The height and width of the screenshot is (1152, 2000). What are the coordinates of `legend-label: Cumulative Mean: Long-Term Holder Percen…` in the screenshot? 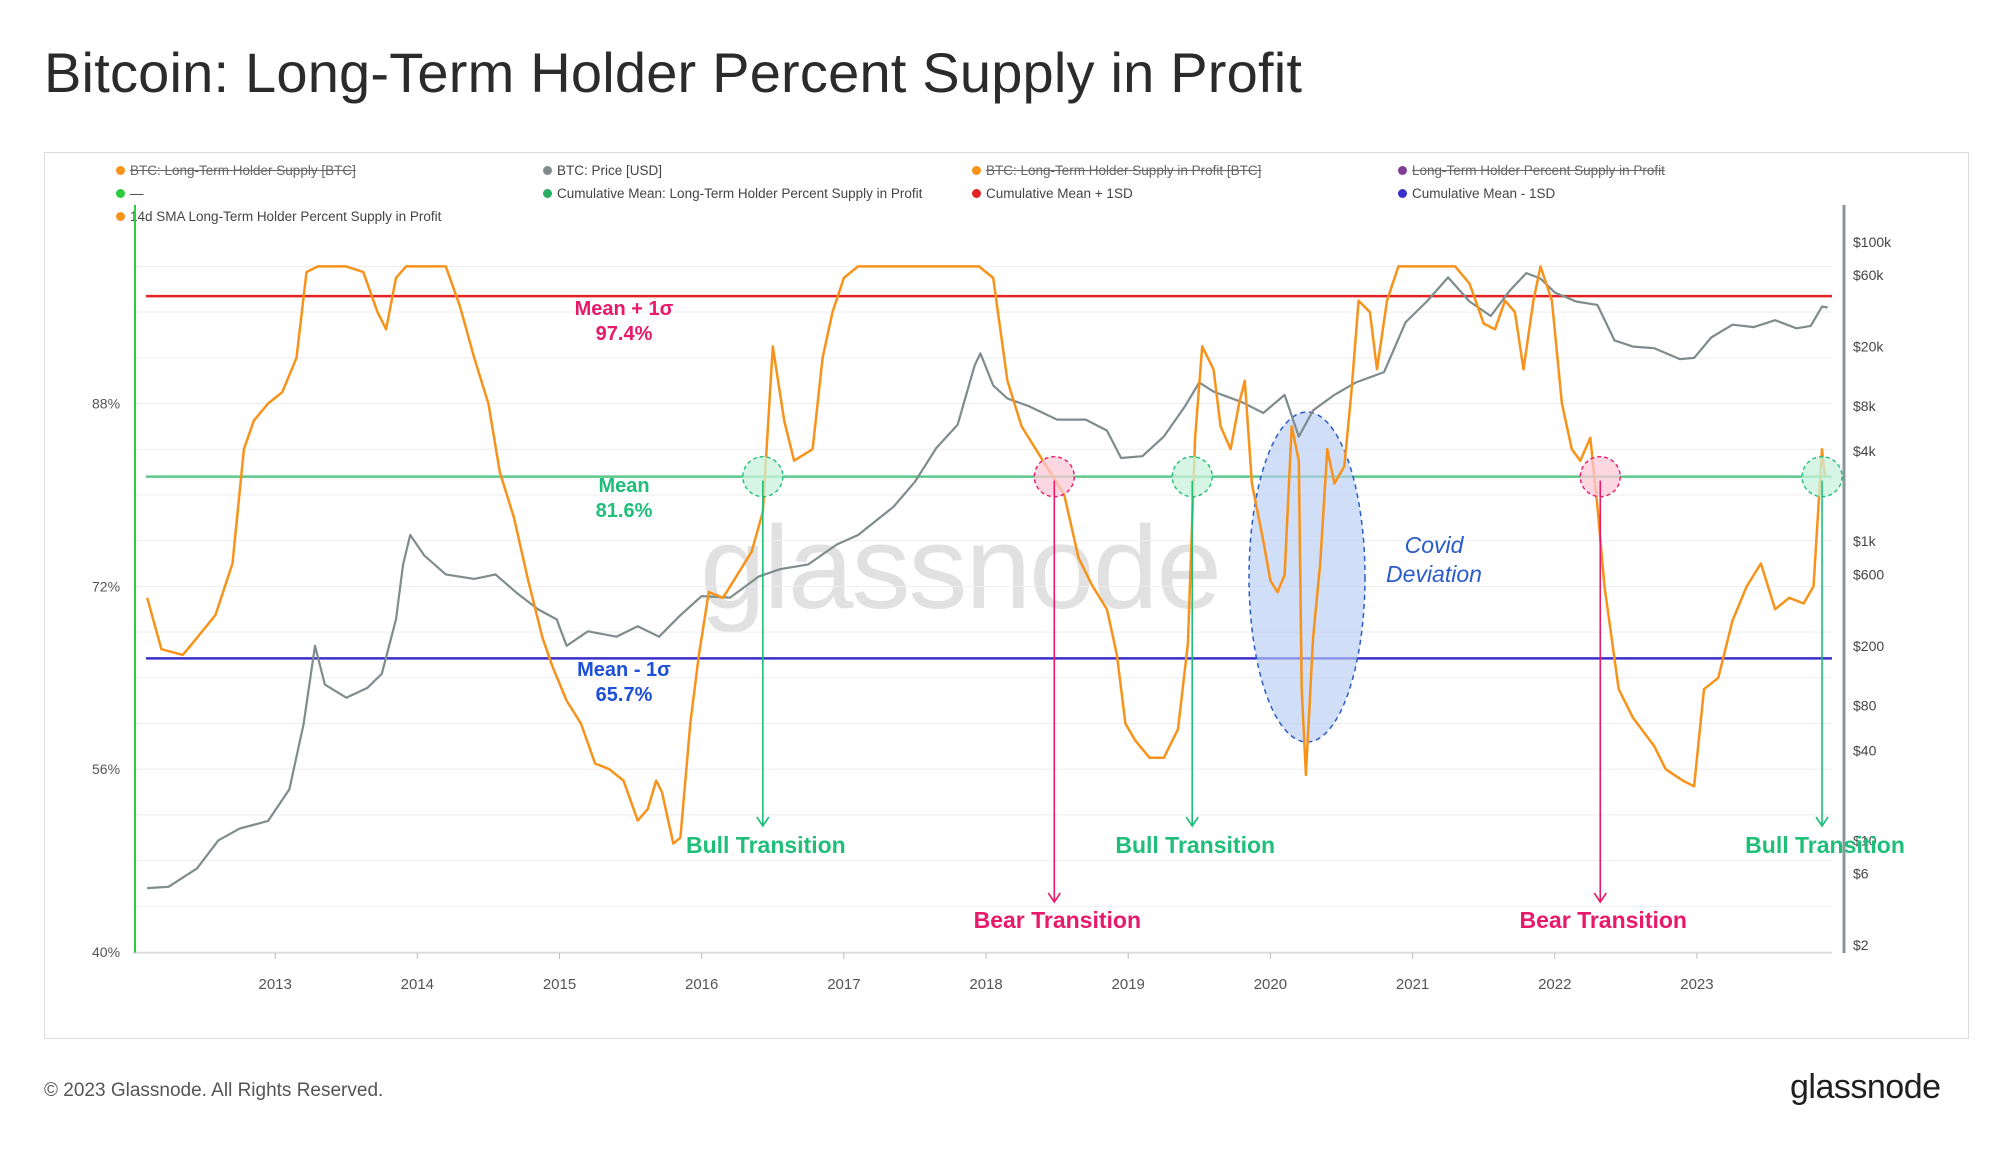 It's located at (740, 193).